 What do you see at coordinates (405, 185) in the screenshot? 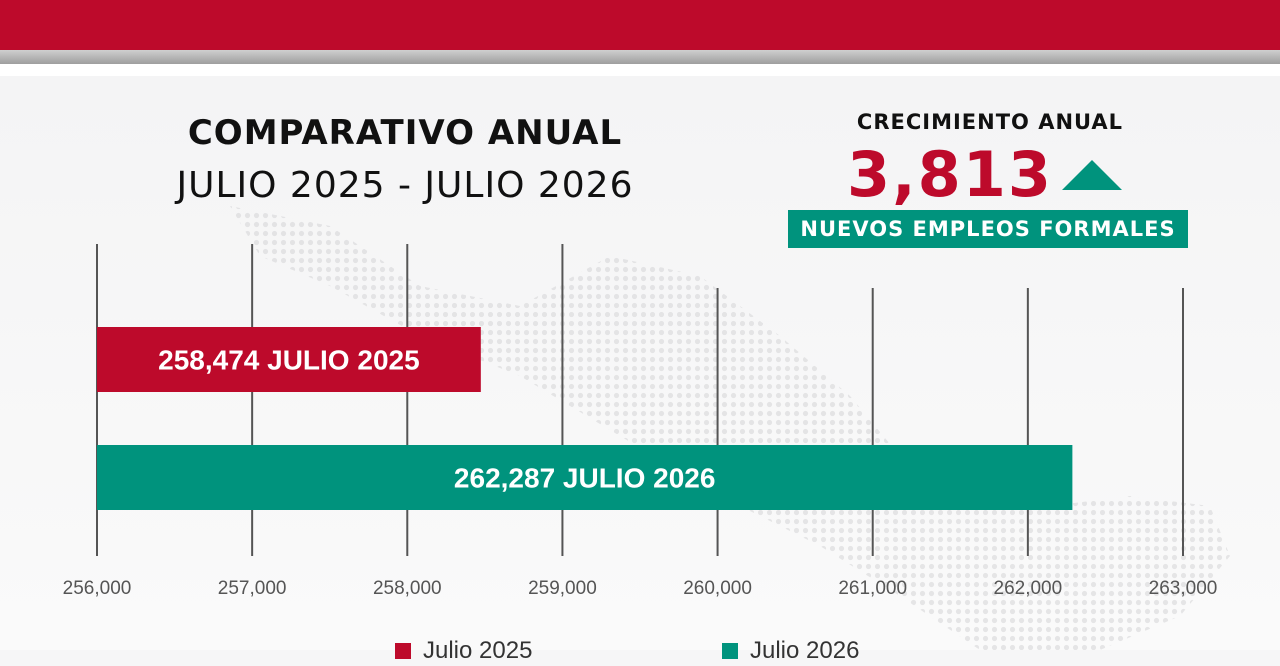
I see `chart-subtitle: JULIO 2025 - JULIO 2026` at bounding box center [405, 185].